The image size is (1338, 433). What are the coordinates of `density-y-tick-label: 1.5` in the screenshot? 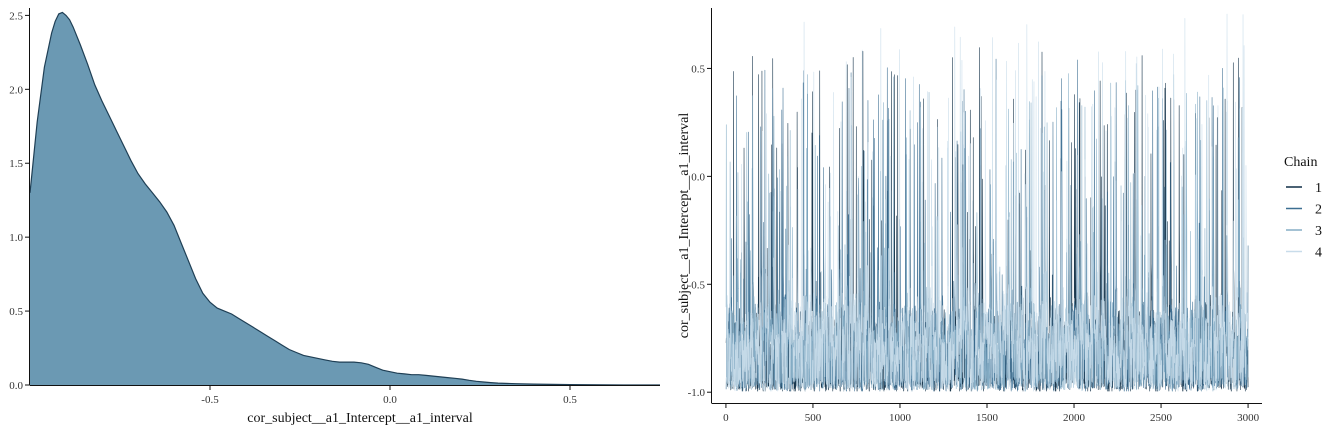 It's located at (16, 164).